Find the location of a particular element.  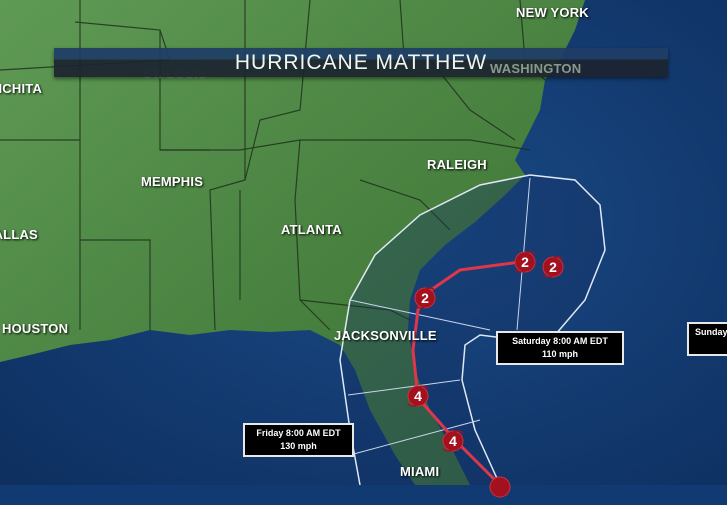

city-label-memphis: MEMPHIS is located at coordinates (172, 181).